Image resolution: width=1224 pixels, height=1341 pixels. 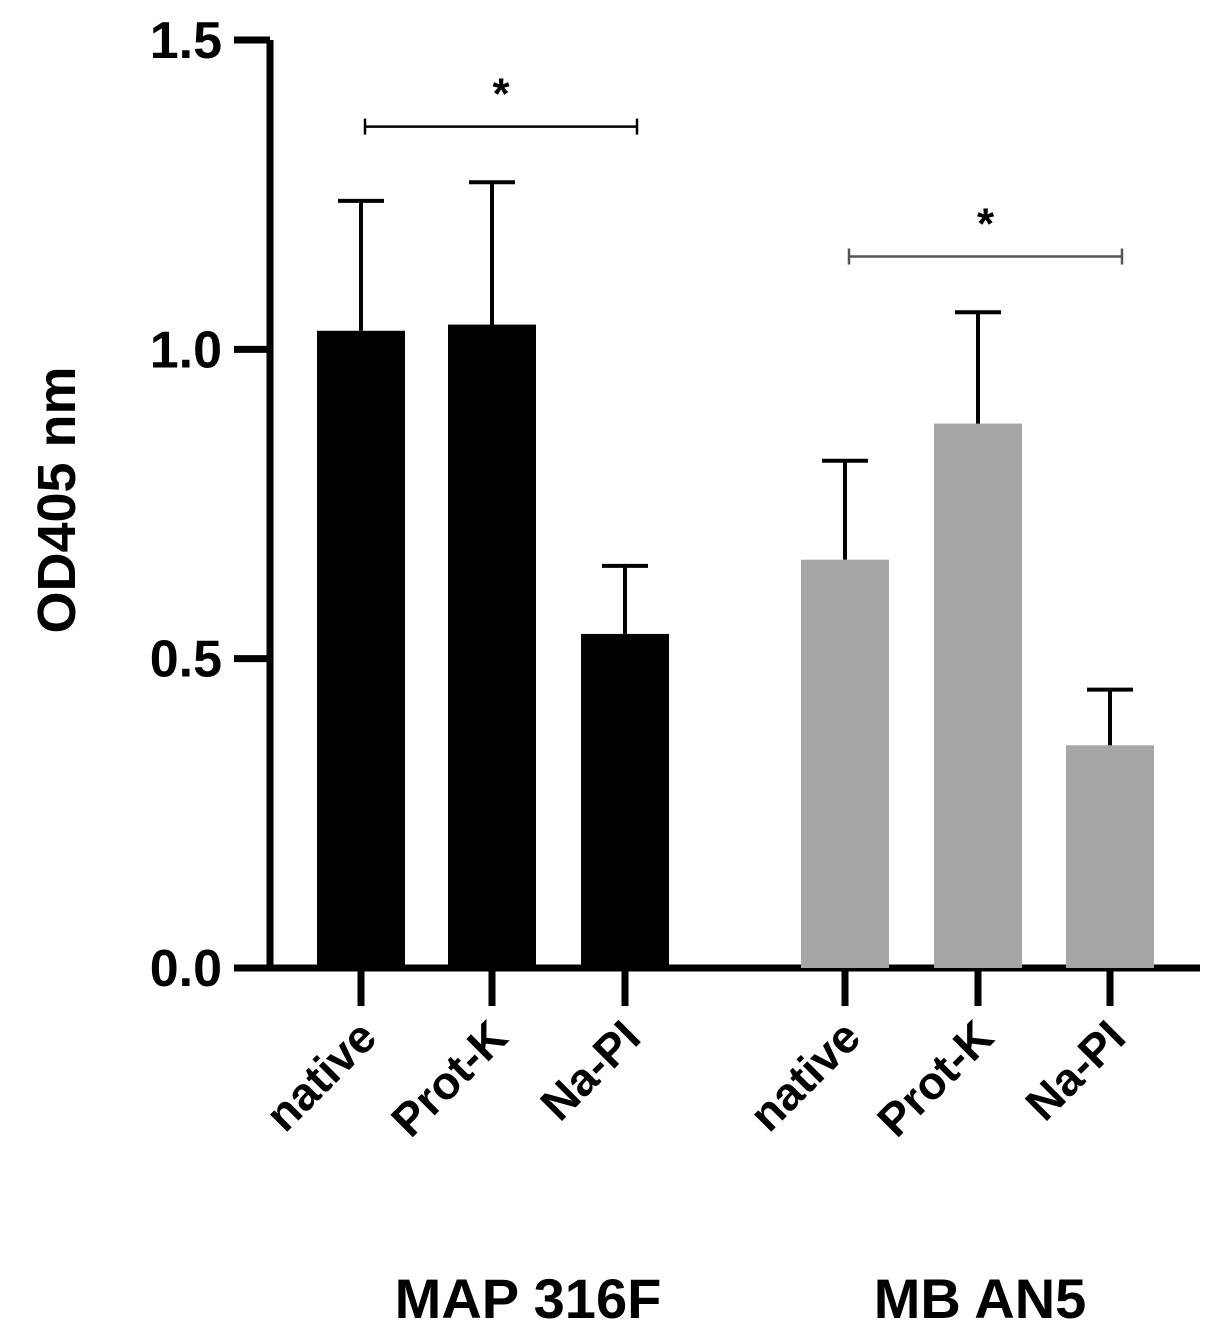 I want to click on y-axis-label: OD405 nm, so click(x=57, y=499).